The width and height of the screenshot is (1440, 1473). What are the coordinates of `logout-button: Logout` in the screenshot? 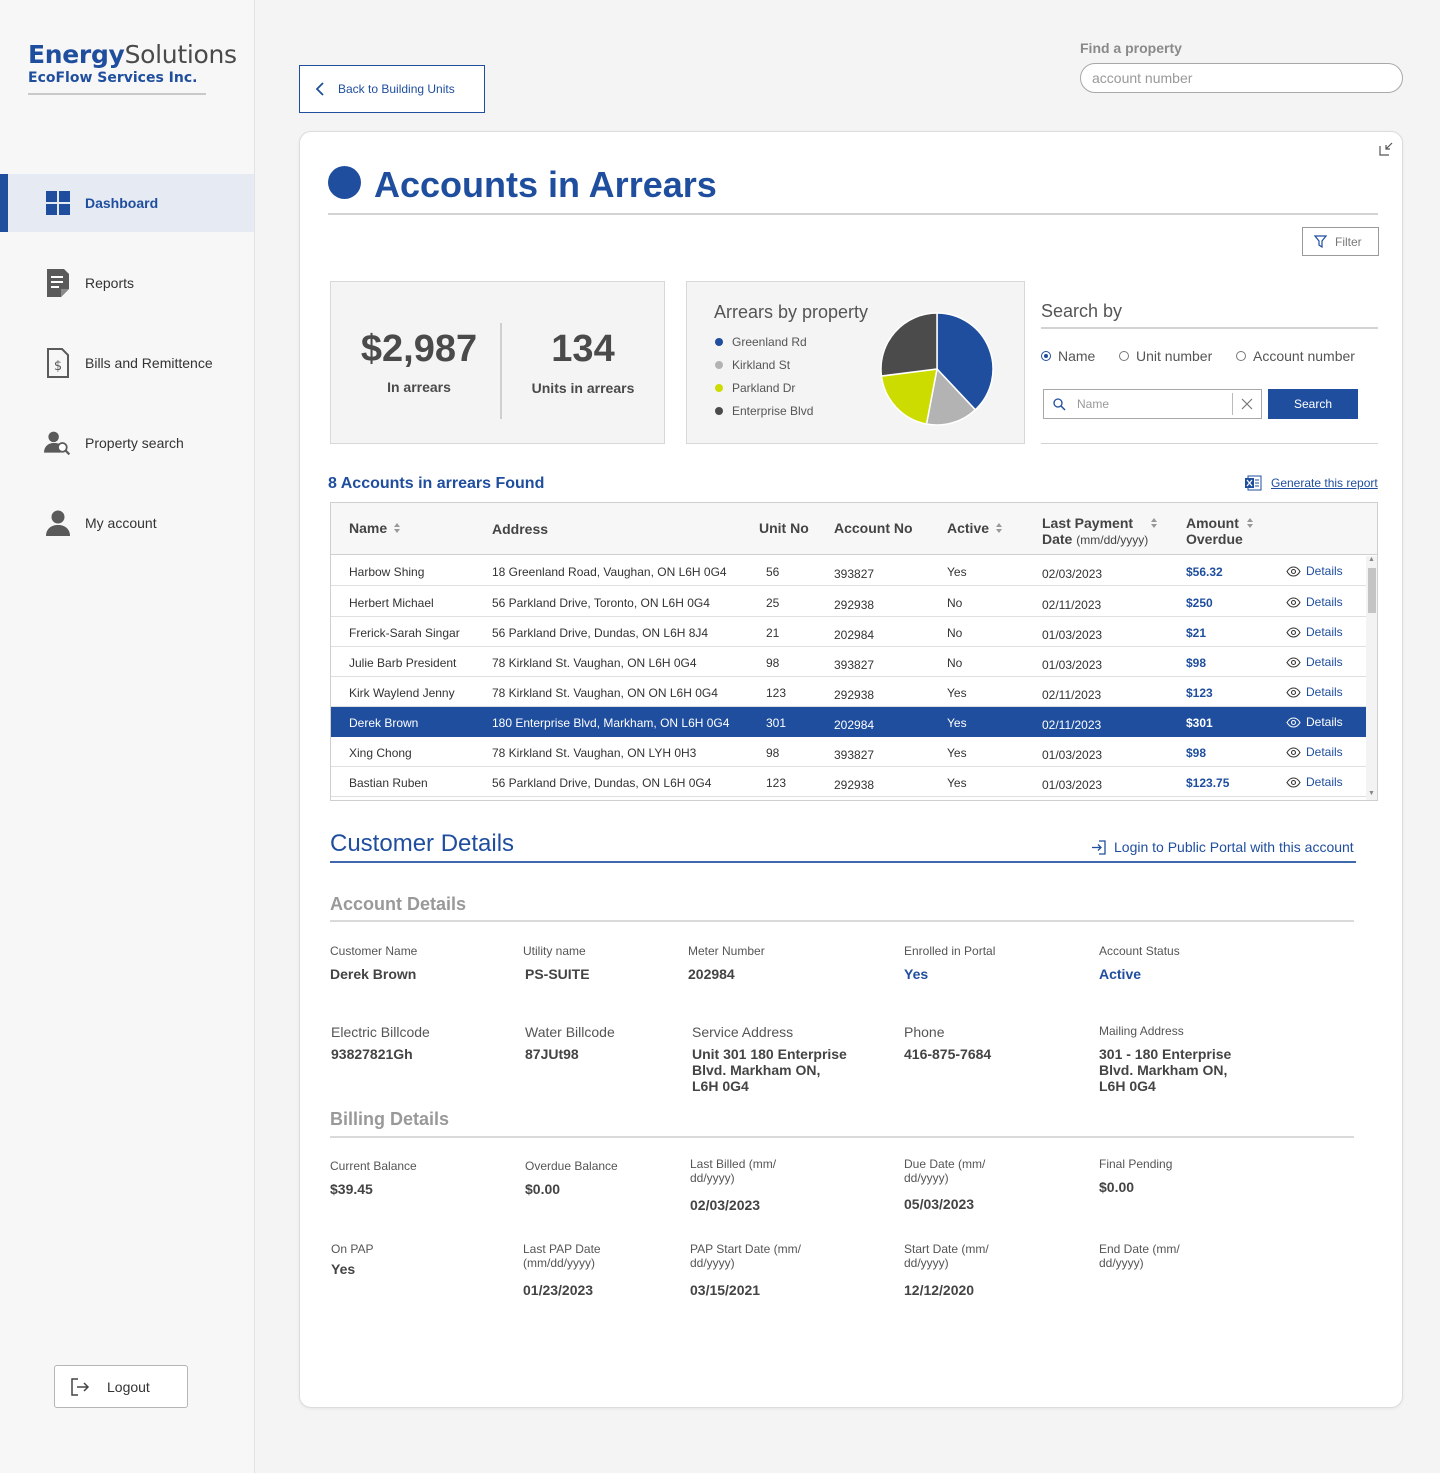 It's located at (121, 1386).